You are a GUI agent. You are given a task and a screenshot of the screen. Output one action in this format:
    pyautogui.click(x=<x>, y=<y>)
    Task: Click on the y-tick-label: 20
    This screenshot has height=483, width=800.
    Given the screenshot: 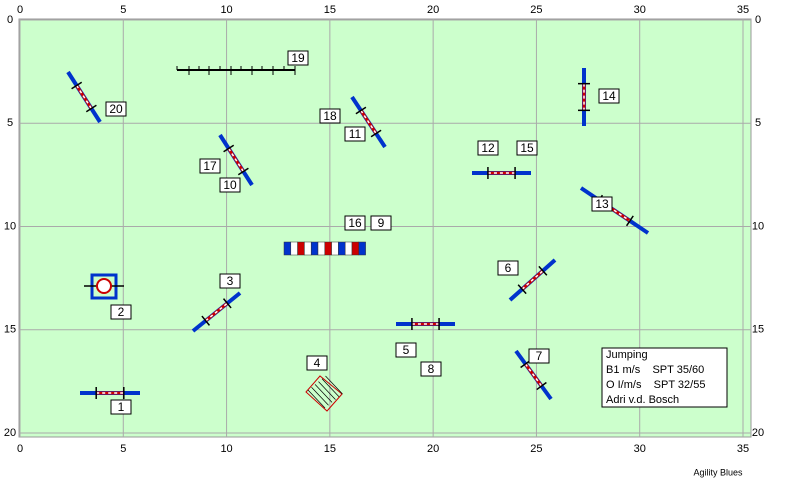 What is the action you would take?
    pyautogui.click(x=758, y=433)
    